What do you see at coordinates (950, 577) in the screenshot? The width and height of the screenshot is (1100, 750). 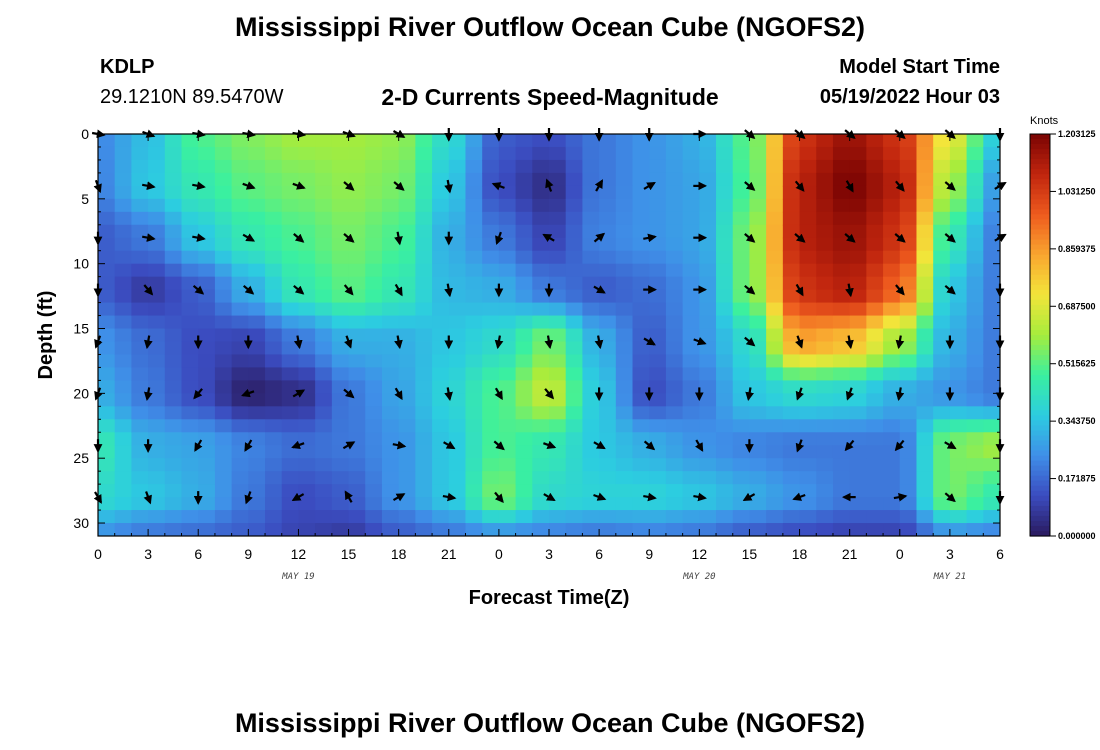 I see `date-label: MAY 21` at bounding box center [950, 577].